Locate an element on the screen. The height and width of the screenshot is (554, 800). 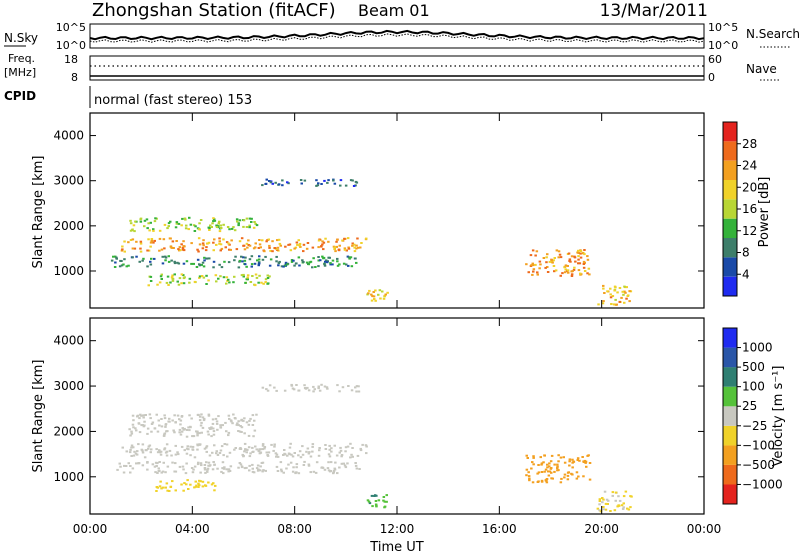
power-colorbar-label: Power [dB] is located at coordinates (764, 212).